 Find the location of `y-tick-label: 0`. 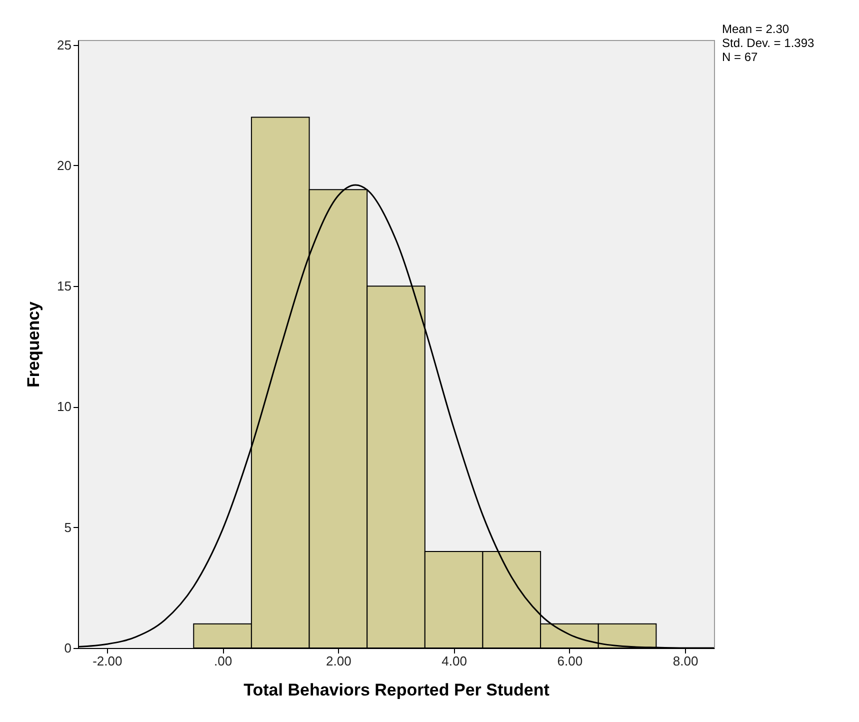

y-tick-label: 0 is located at coordinates (68, 648).